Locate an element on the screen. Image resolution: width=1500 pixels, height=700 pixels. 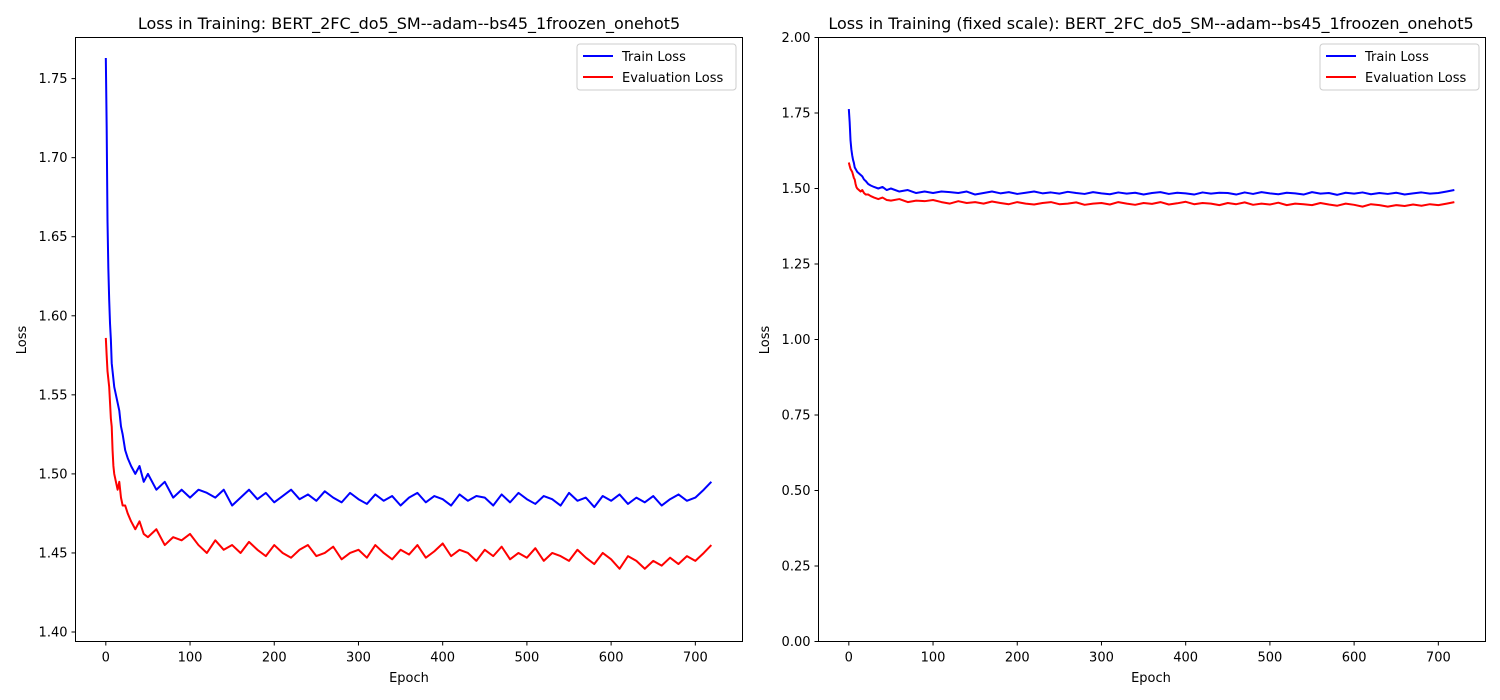
y-ticks: 0.00 0.25 0.50 0.75 1.00 1.25 1.50 1.75 2.00 is located at coordinates (800, 340).